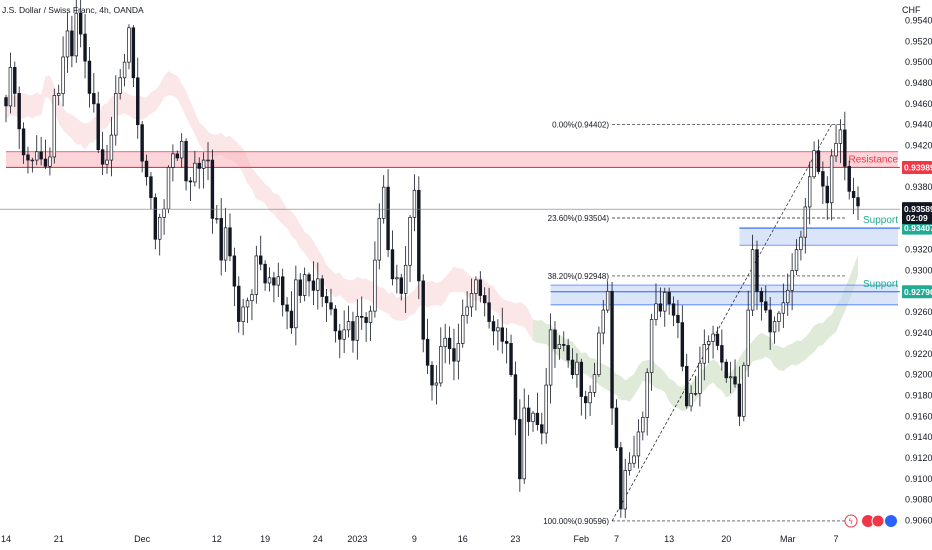 The height and width of the screenshot is (550, 932). I want to click on lightning-icon, so click(851, 521).